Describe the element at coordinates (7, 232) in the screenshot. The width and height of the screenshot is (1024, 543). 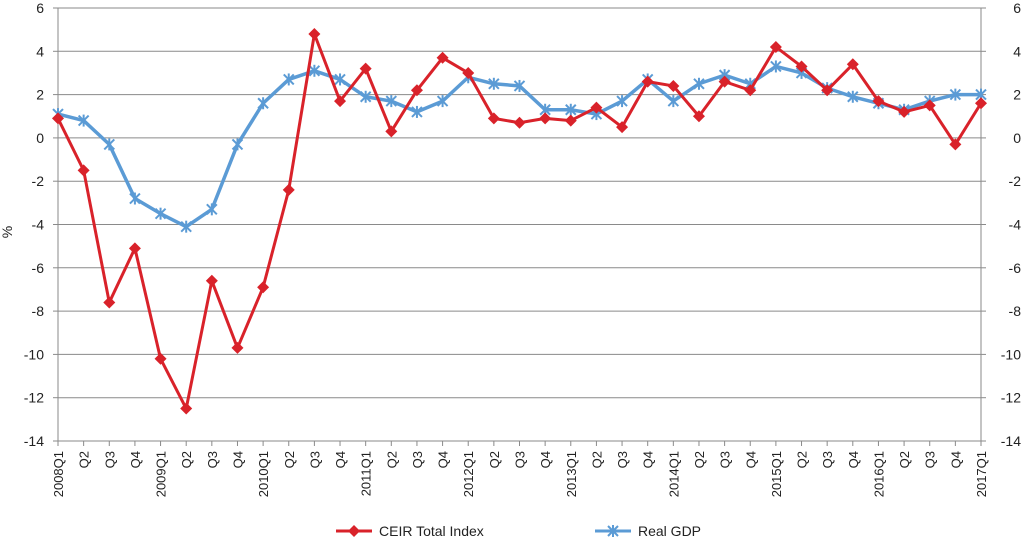
I see `y-axis-label: %` at that location.